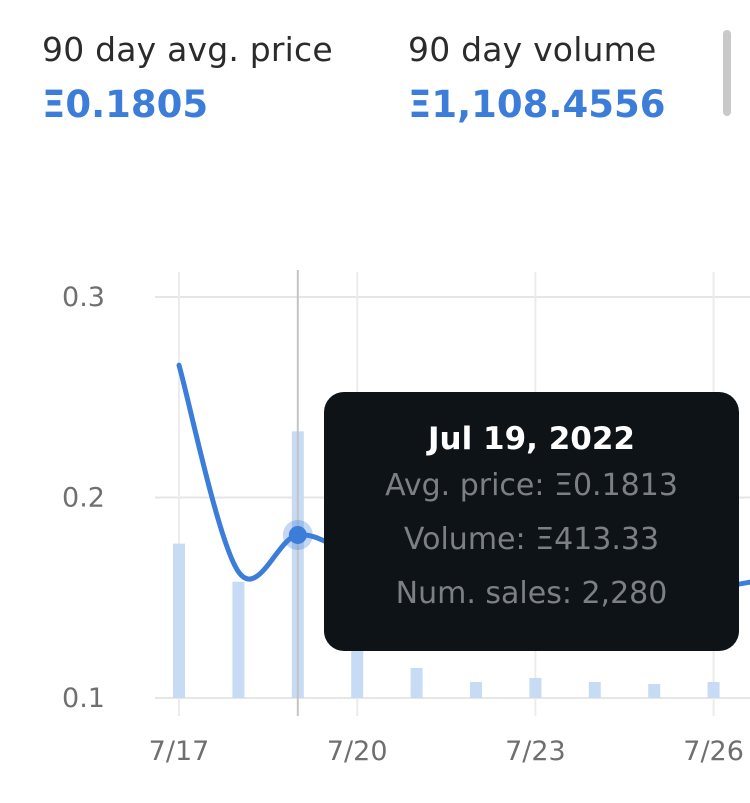  Describe the element at coordinates (531, 539) in the screenshot. I see `tooltip-volume: Volume: Ξ413.33` at that location.